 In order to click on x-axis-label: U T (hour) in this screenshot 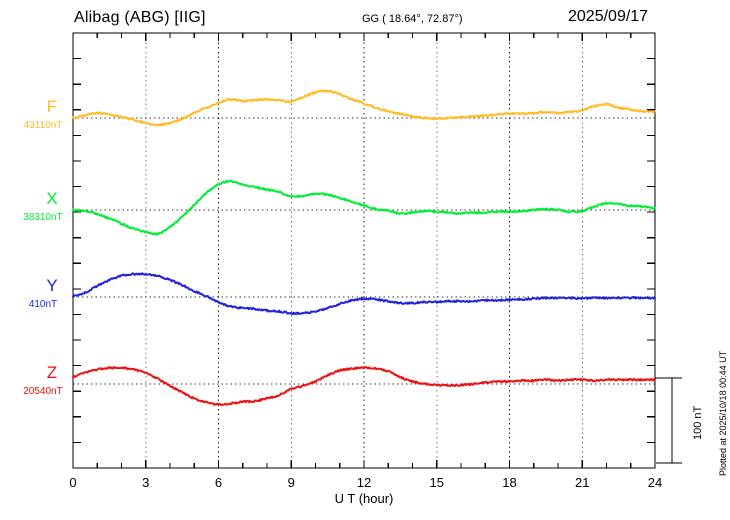, I will do `click(364, 498)`.